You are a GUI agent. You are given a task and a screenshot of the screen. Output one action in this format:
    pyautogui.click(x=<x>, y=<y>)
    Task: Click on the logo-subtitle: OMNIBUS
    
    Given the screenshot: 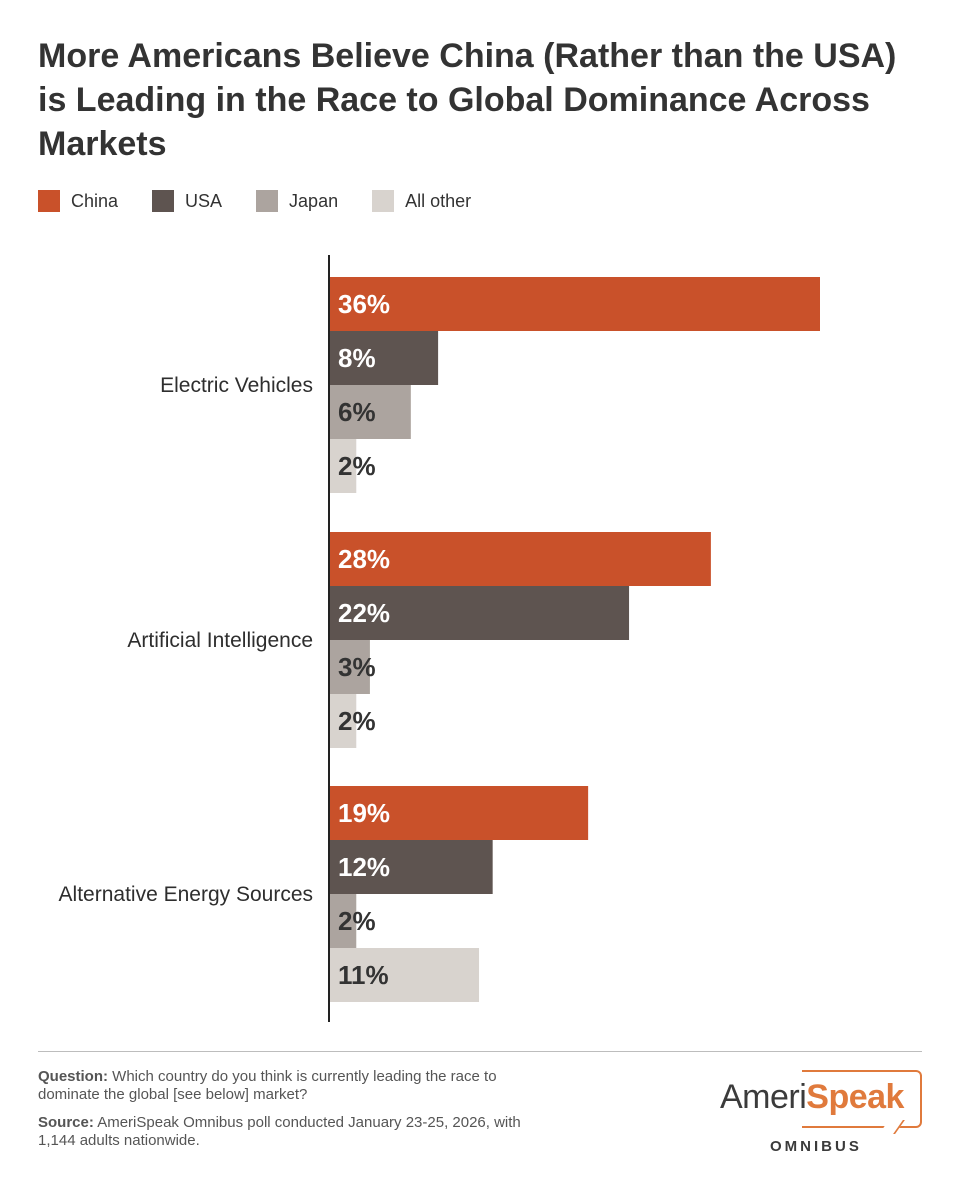 What is the action you would take?
    pyautogui.click(x=816, y=1146)
    